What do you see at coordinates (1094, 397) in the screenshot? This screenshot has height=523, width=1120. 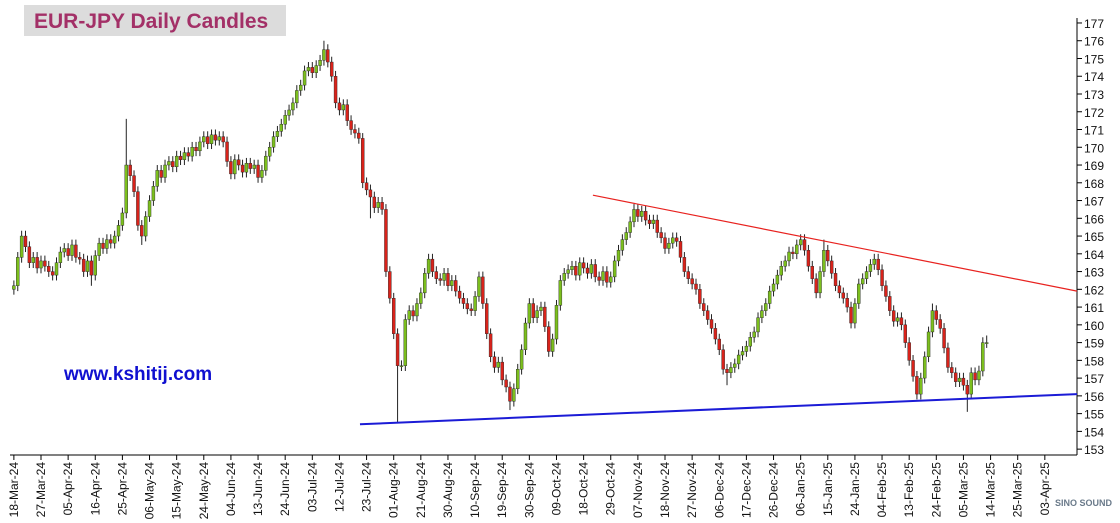 I see `y-tick-label: 156` at bounding box center [1094, 397].